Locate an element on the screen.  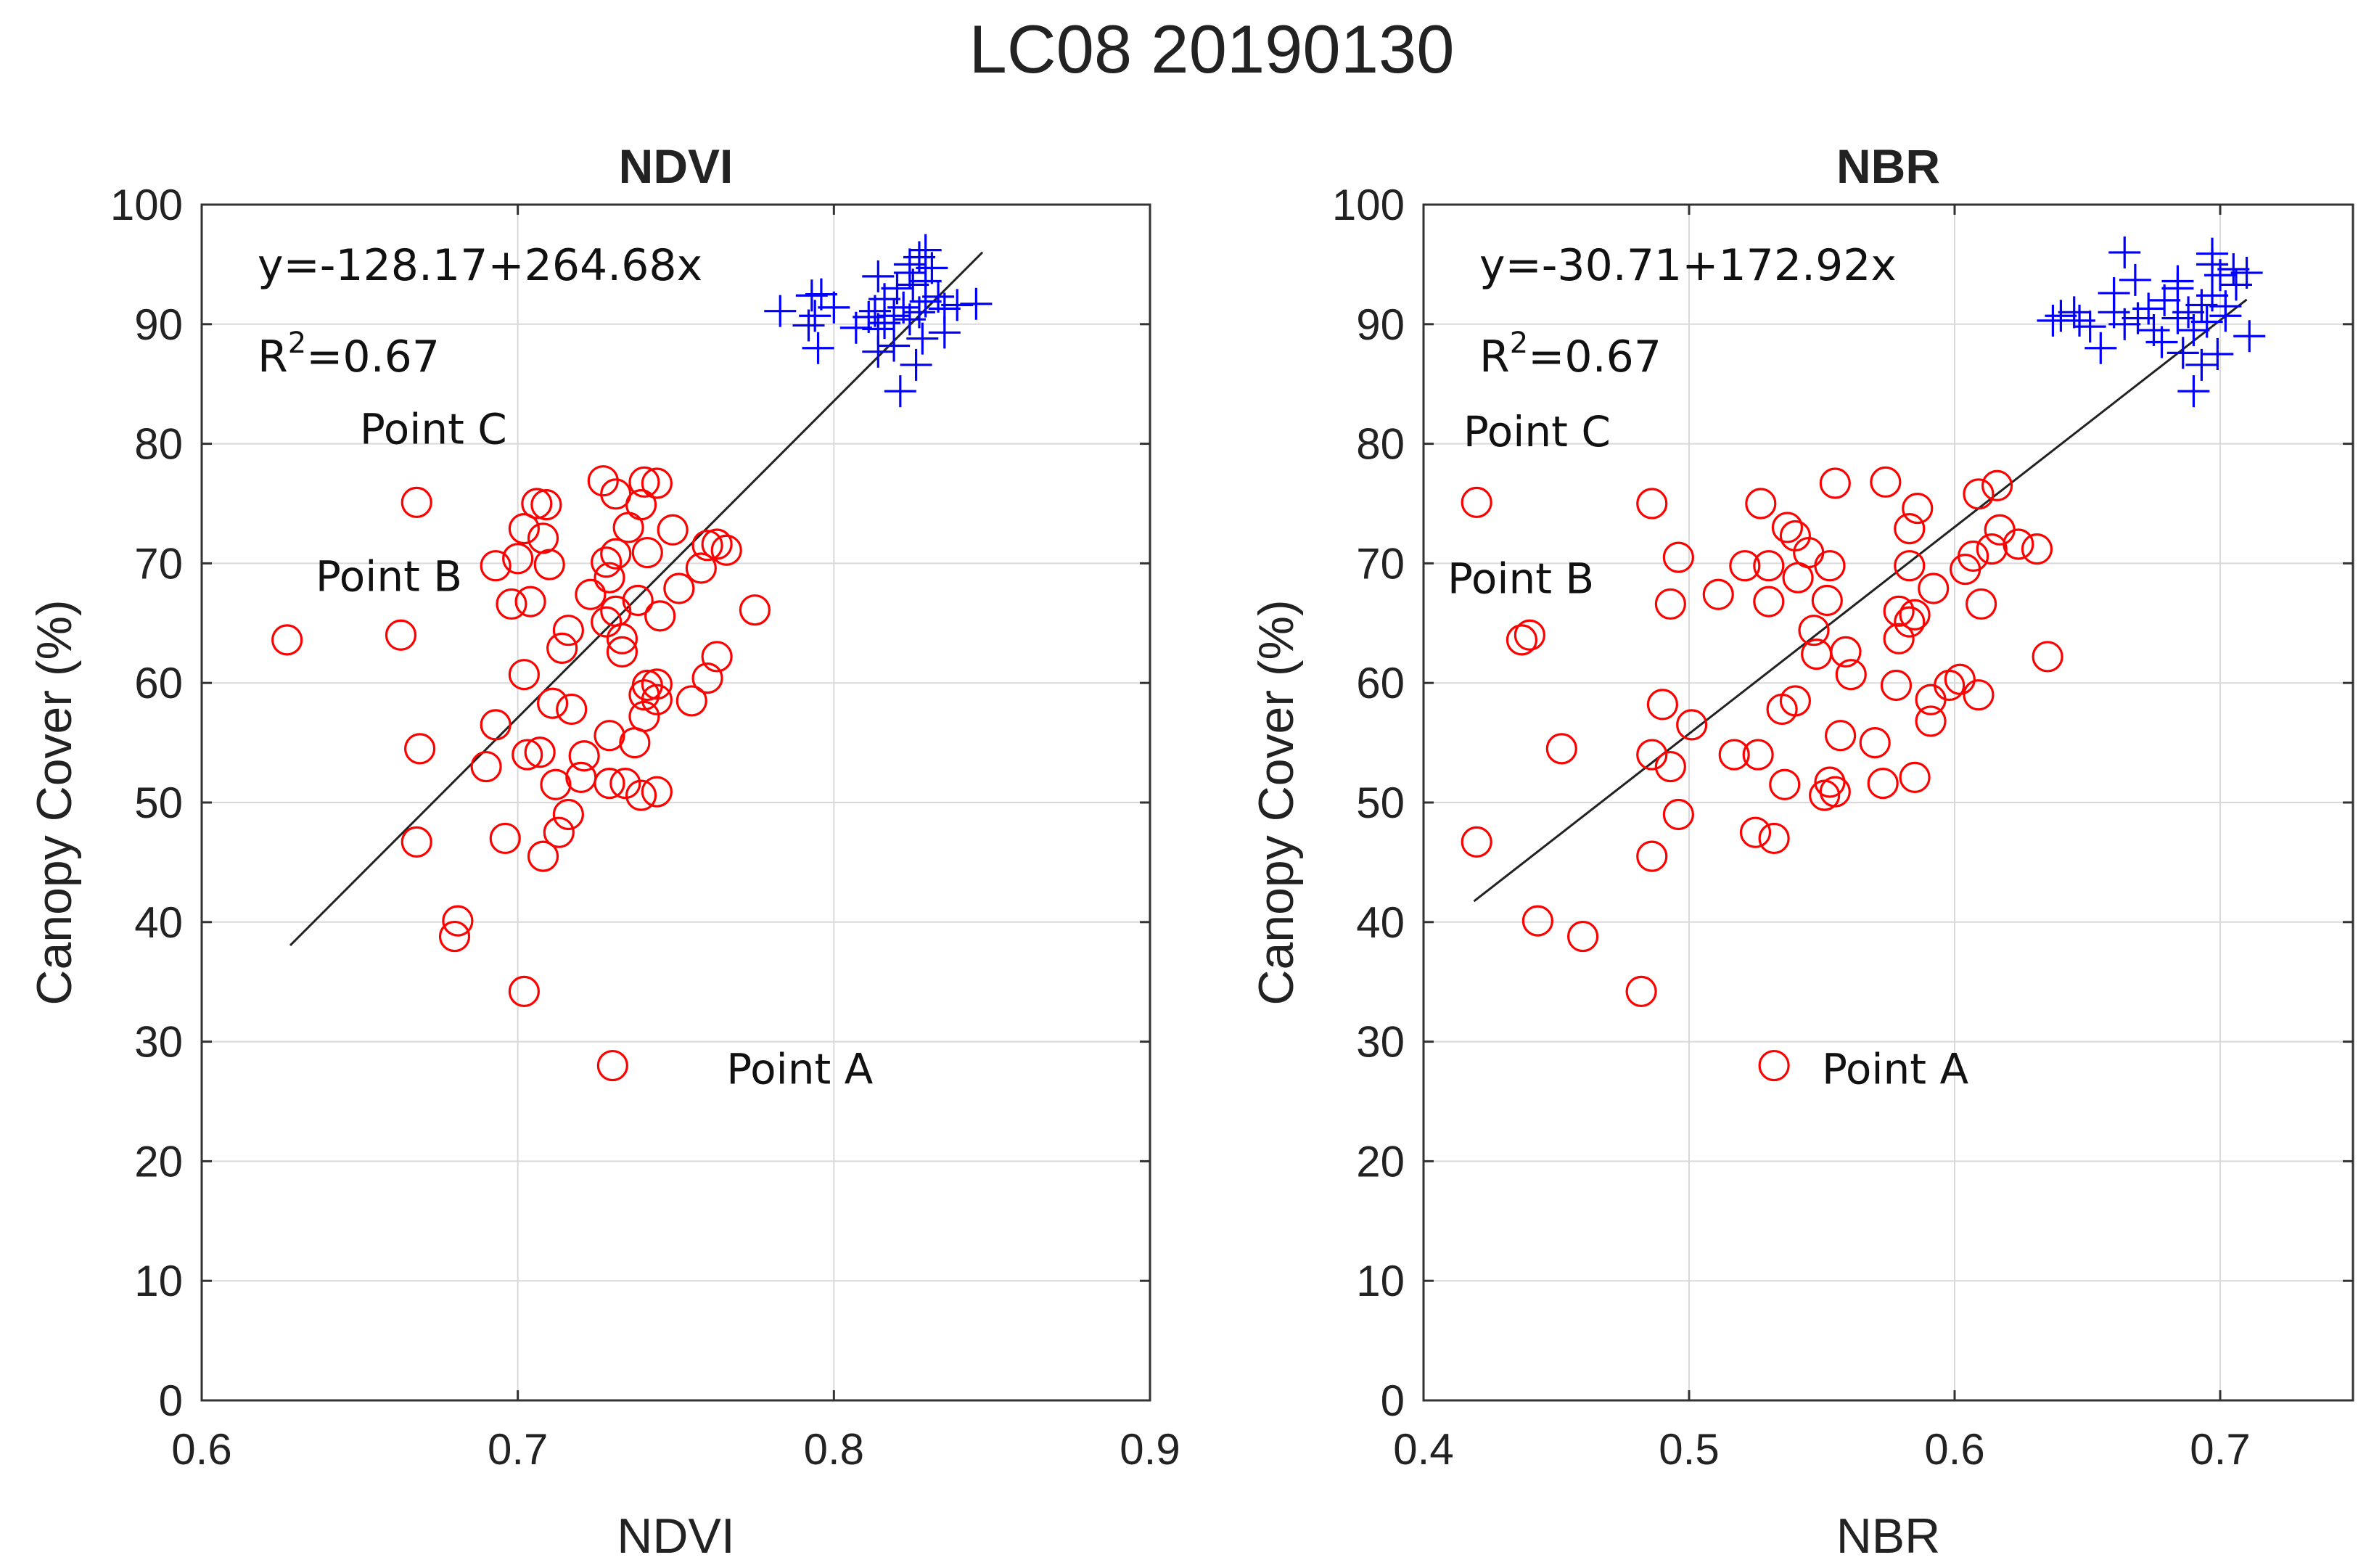
regression-line is located at coordinates (1860, 600).